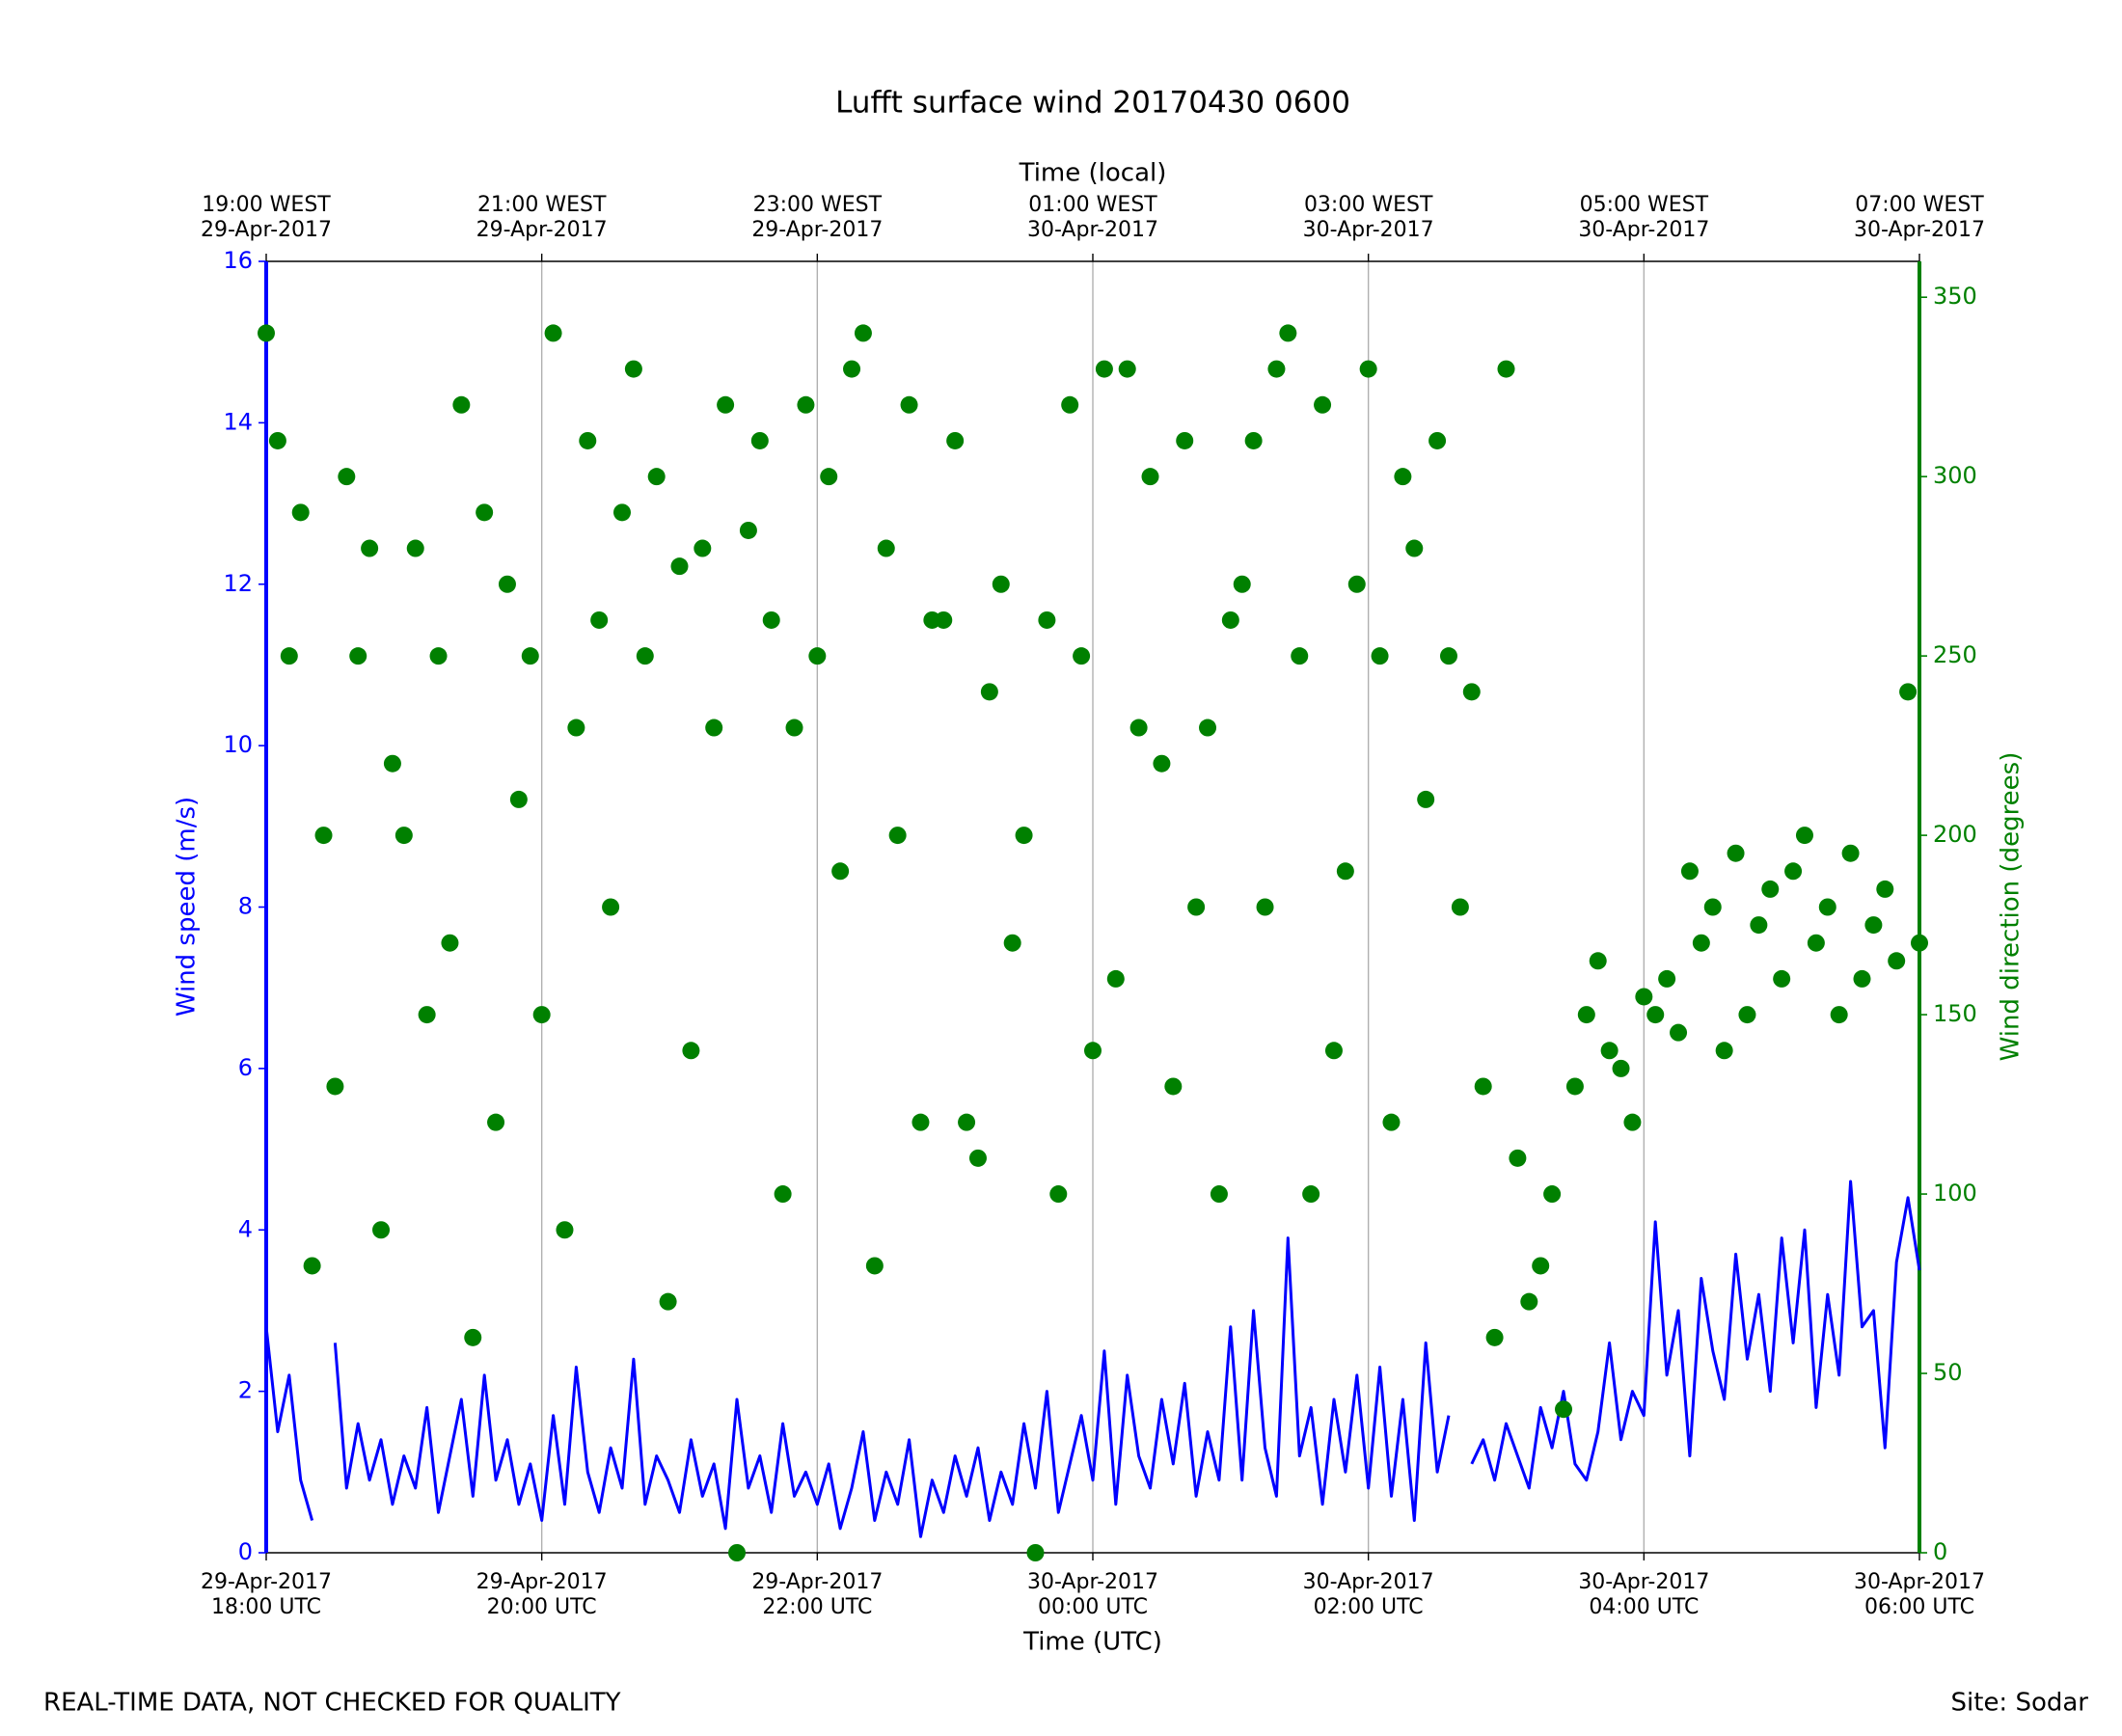 The image size is (2122, 1736). What do you see at coordinates (246, 907) in the screenshot?
I see `y-tick-label: 8` at bounding box center [246, 907].